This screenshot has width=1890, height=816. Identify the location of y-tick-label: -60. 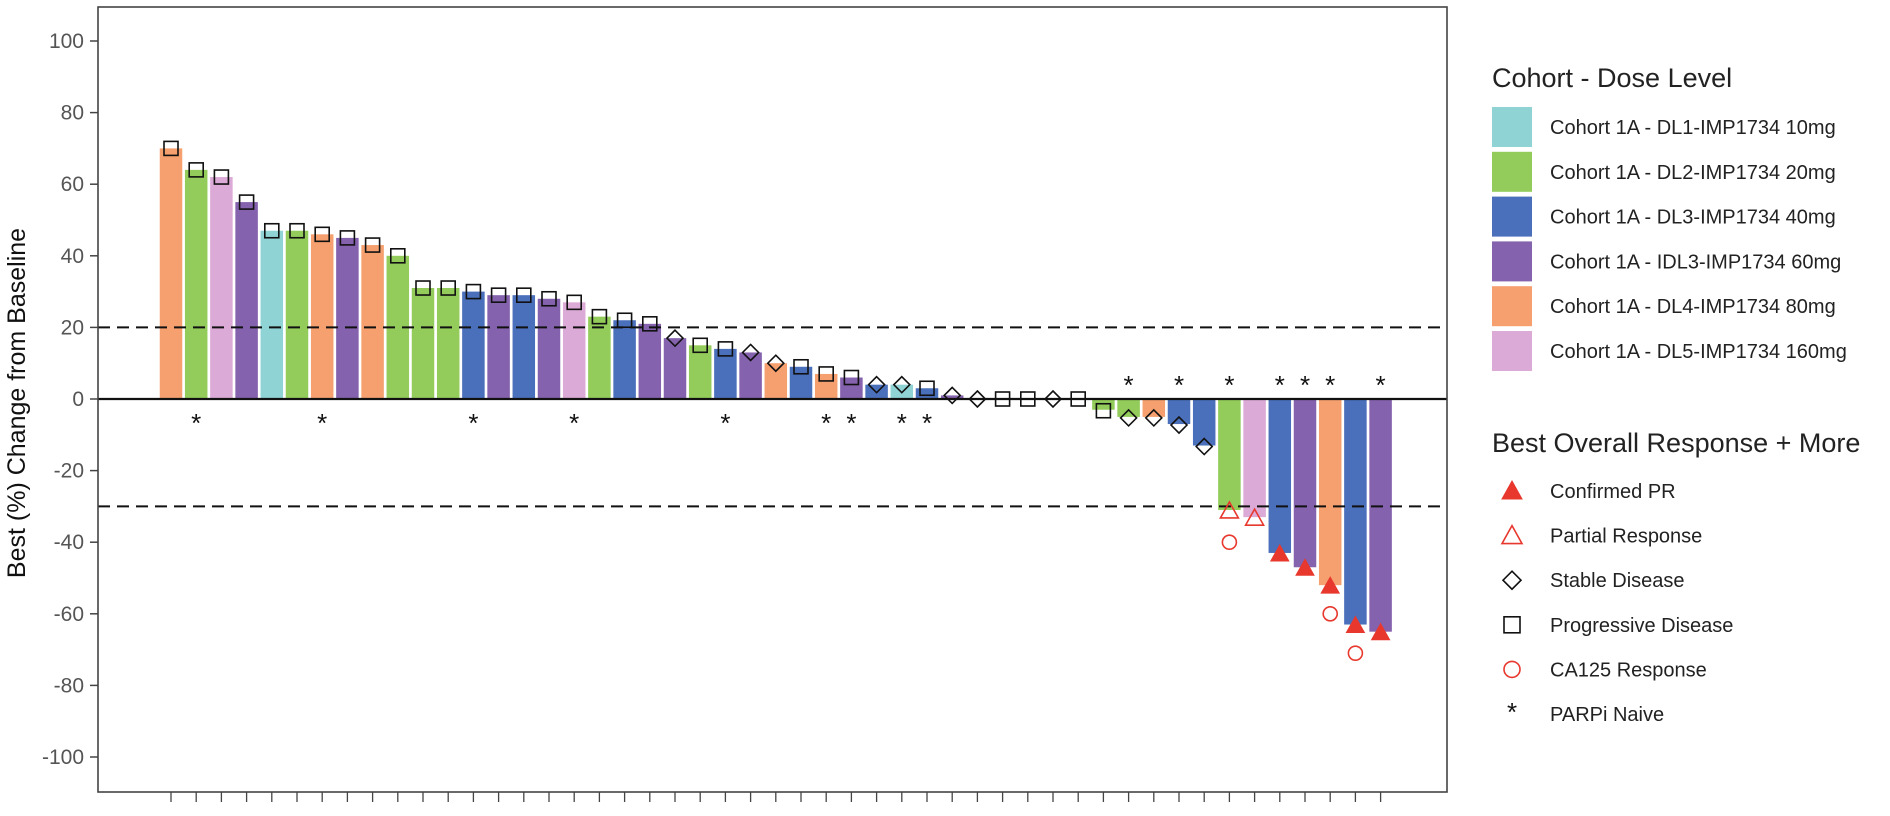
(69, 614).